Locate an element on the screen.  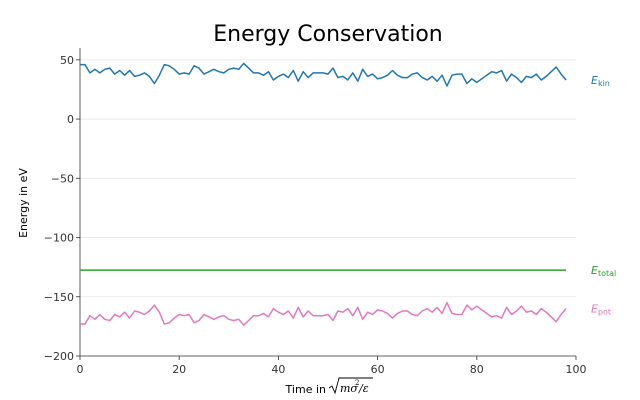
legend-label-pot: Epot is located at coordinates (601, 310).